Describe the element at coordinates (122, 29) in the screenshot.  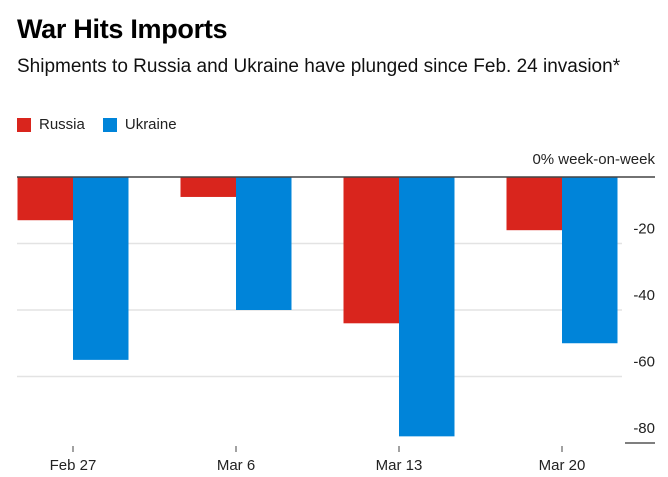
I see `chart-title: War Hits Imports` at that location.